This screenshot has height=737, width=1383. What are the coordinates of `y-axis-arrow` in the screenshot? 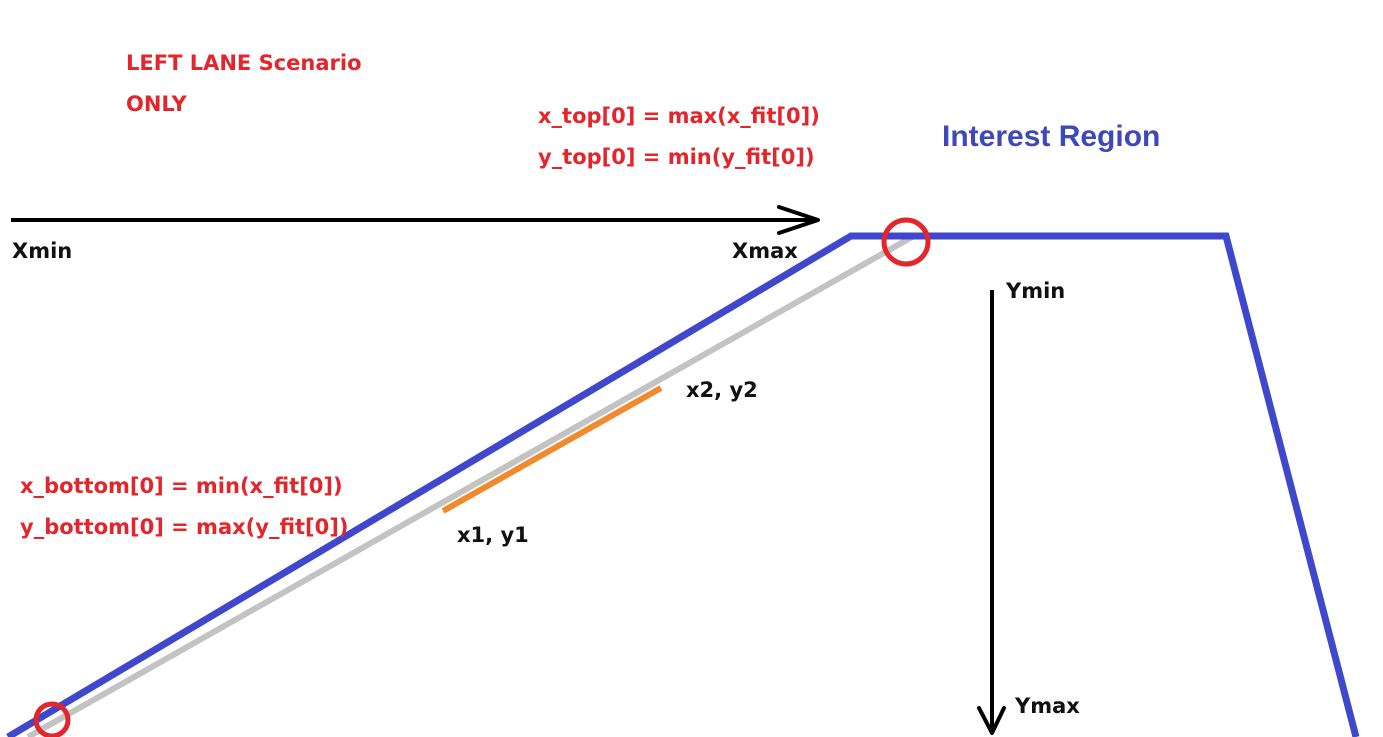 It's located at (991, 512).